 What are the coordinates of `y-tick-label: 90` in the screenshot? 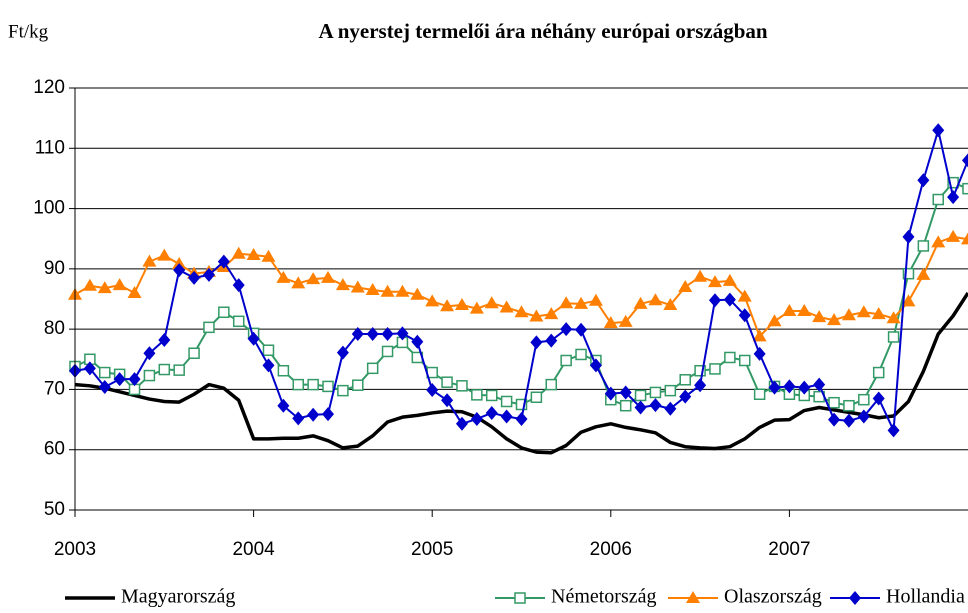 It's located at (54, 268).